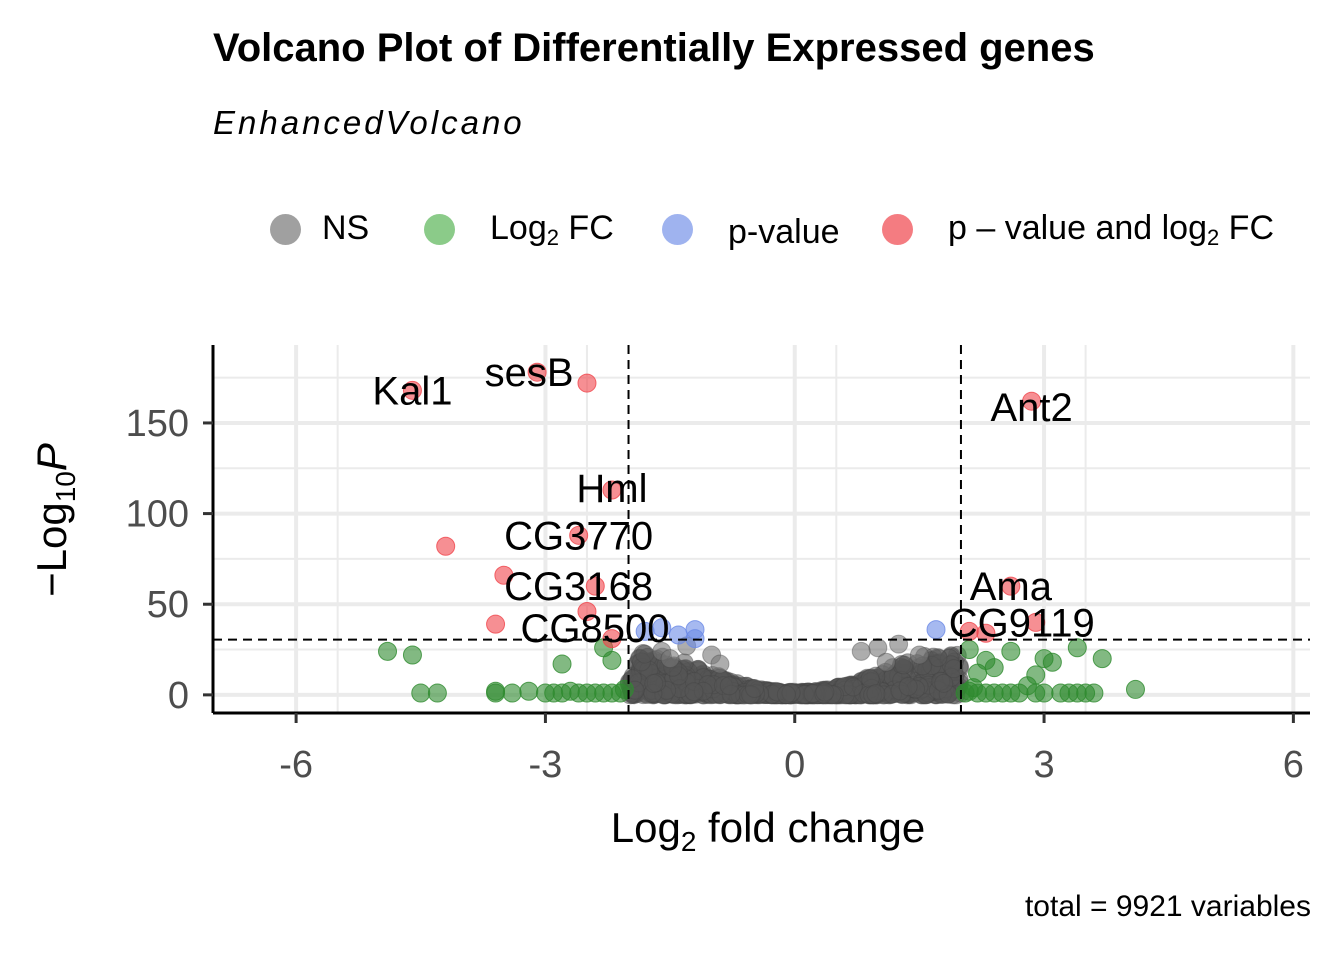 The image size is (1344, 960). I want to click on x-axis-title: Log2 fold change, so click(768, 830).